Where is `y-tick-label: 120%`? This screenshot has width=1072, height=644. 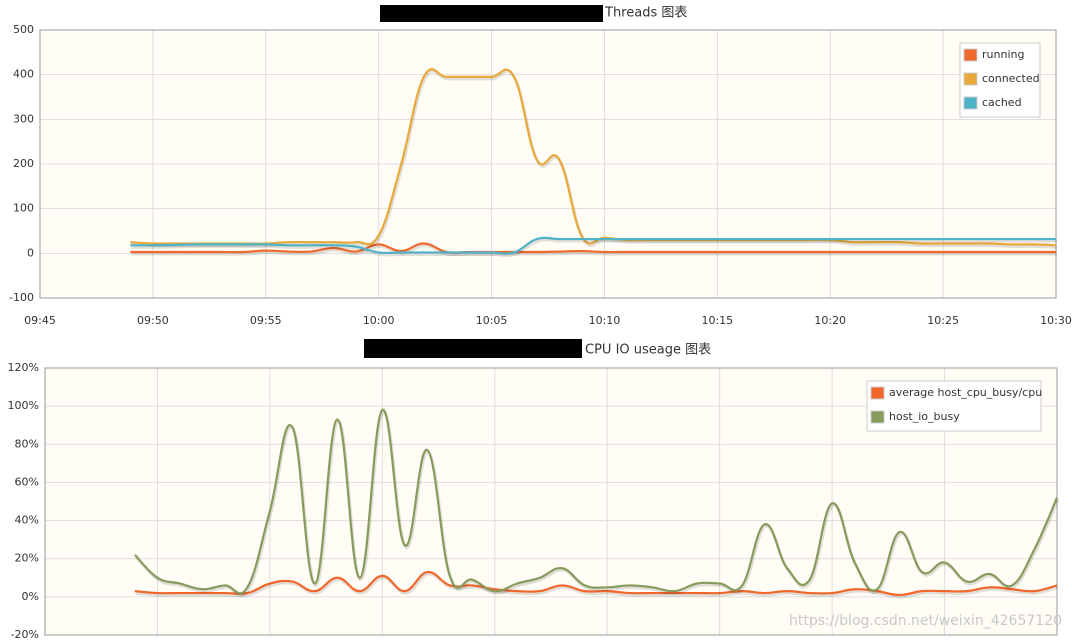 y-tick-label: 120% is located at coordinates (23, 367).